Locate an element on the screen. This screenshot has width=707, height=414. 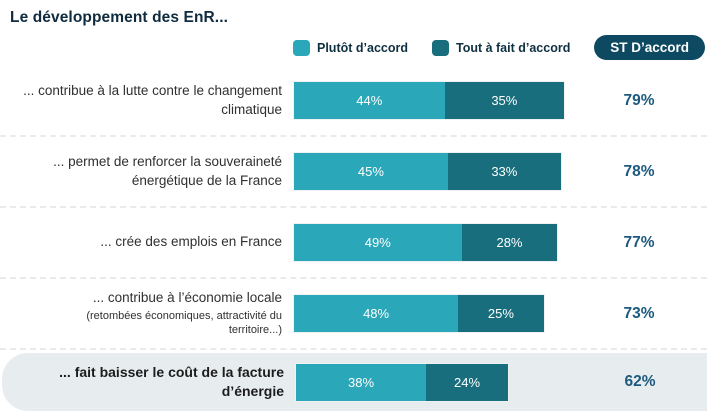
stacked-bar: 49% 28% is located at coordinates (426, 242).